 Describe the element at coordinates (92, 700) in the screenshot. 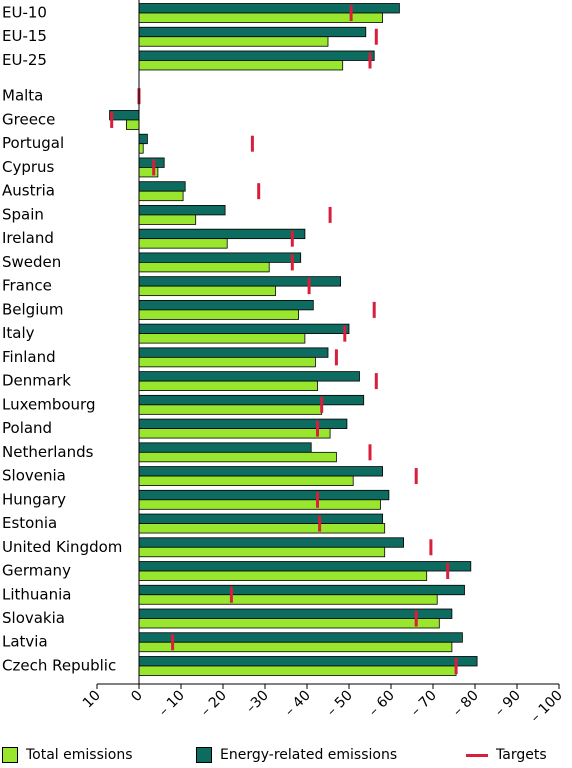

I see `x-tick-label: 10` at that location.